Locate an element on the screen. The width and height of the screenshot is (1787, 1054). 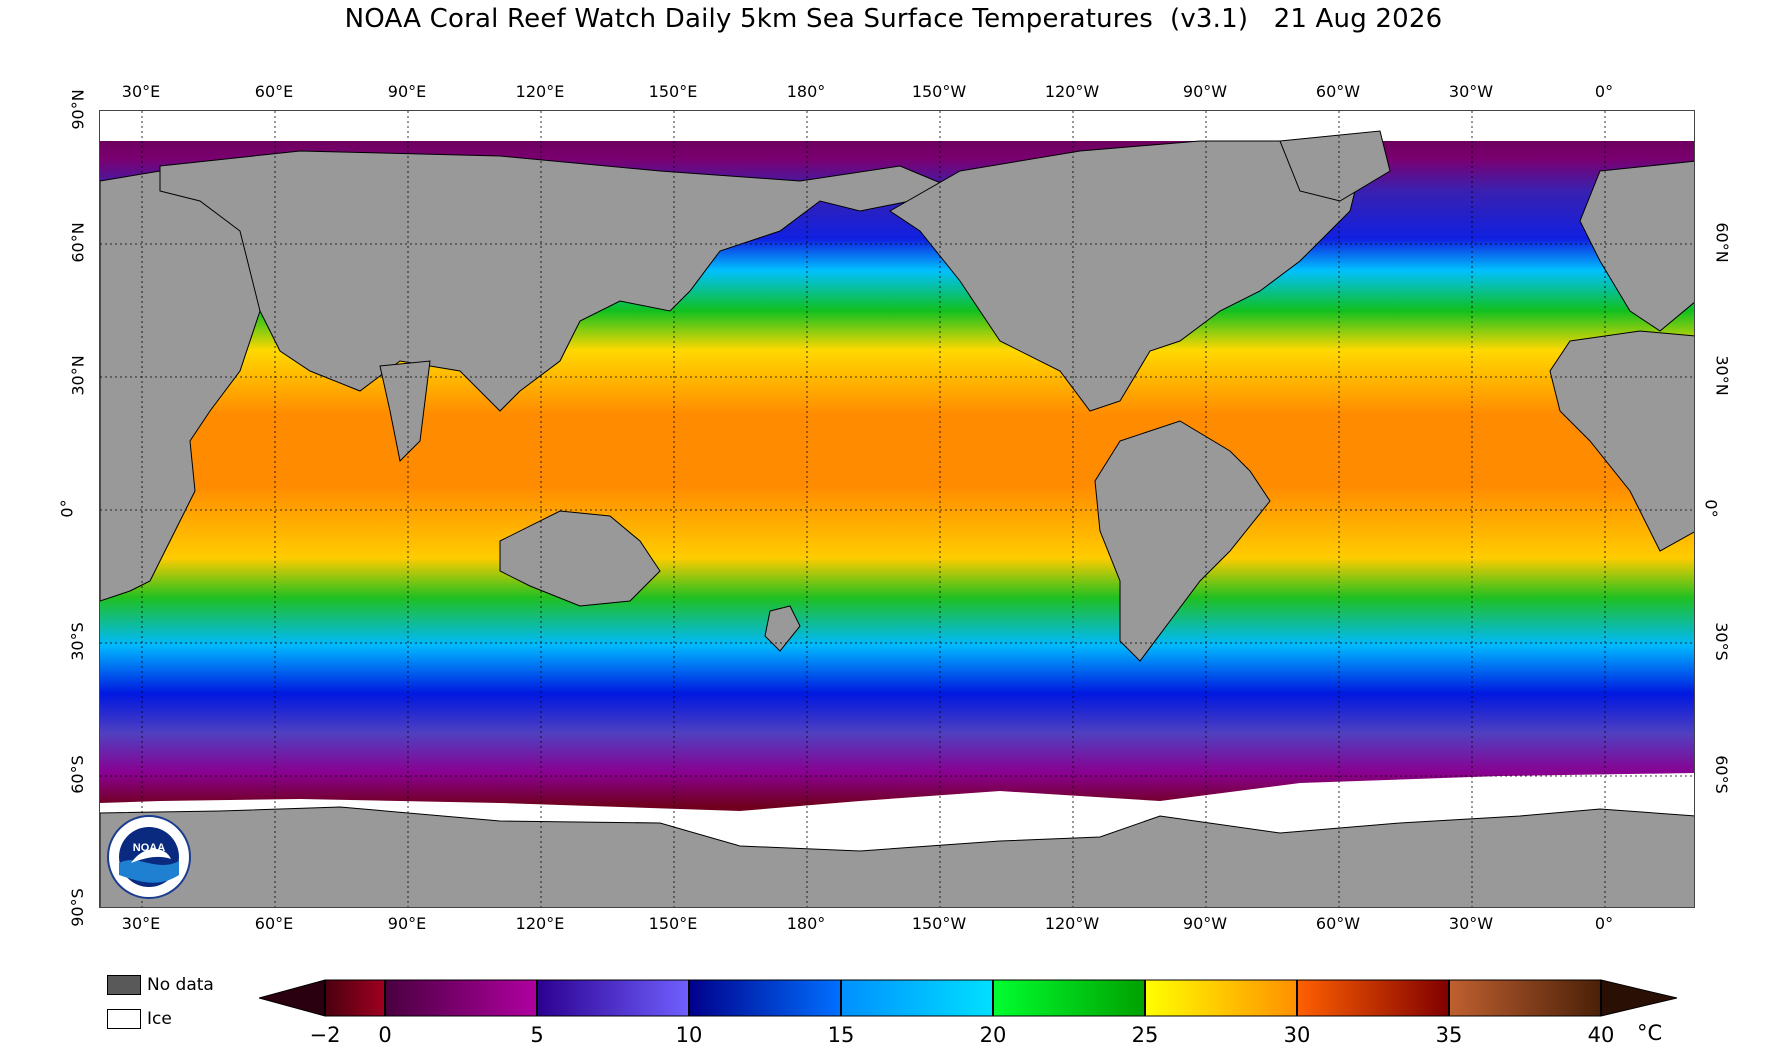
lat-left-label-6: 90°S is located at coordinates (77, 907).